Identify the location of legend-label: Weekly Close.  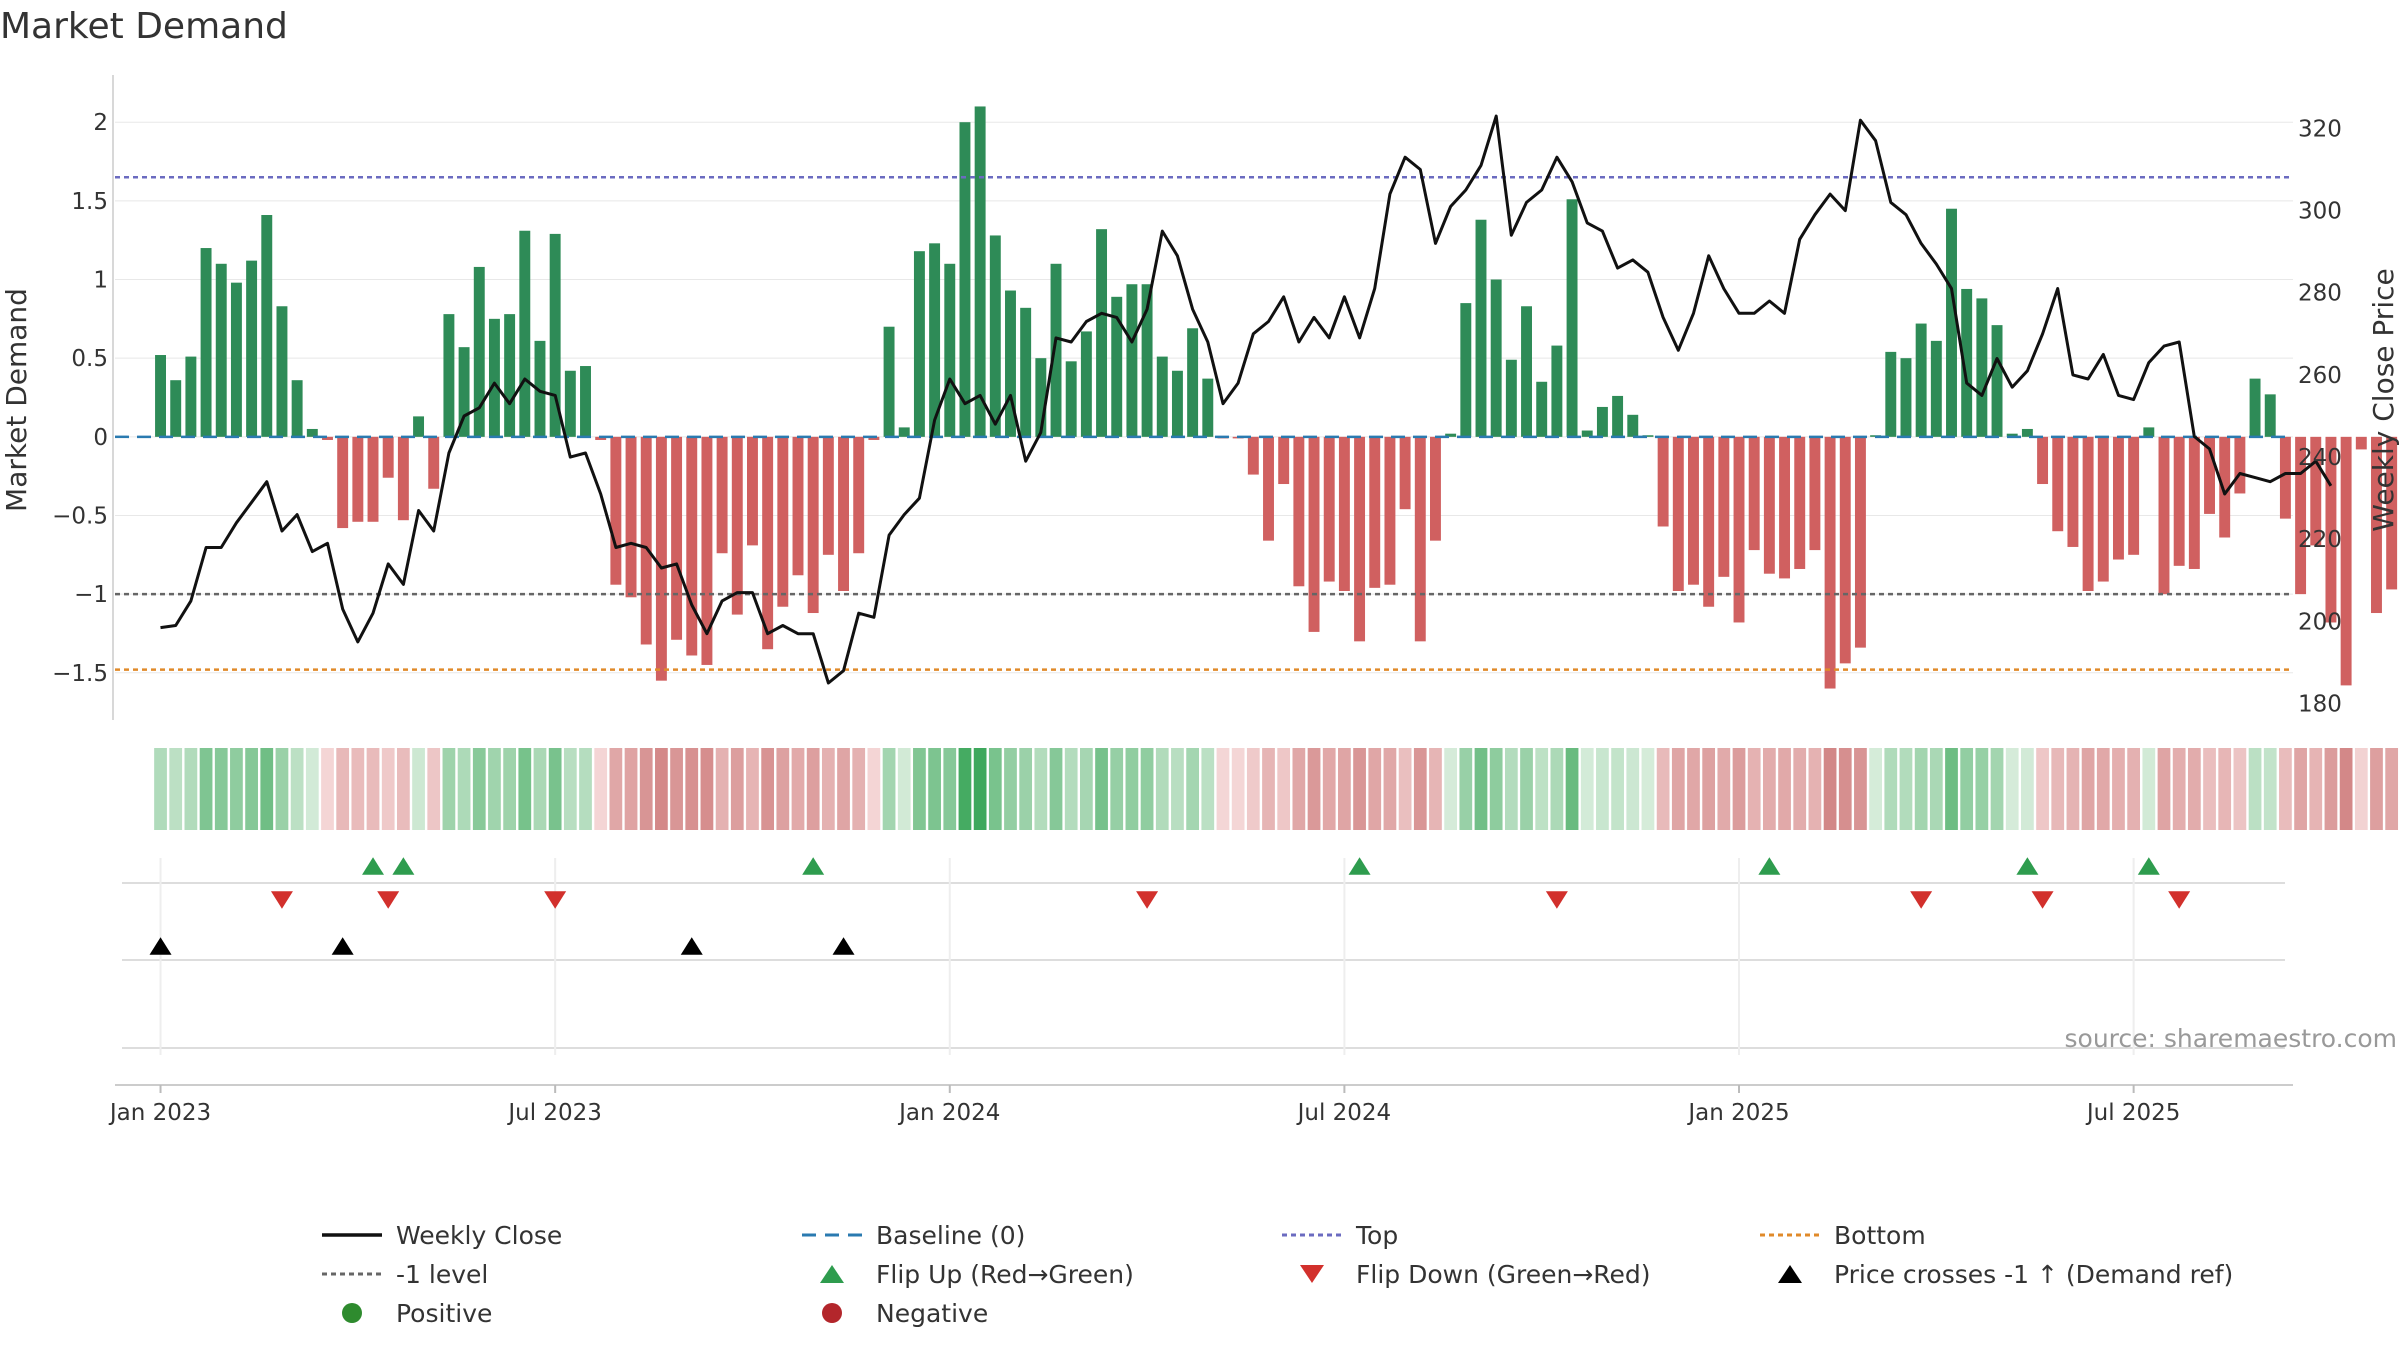
(479, 1235).